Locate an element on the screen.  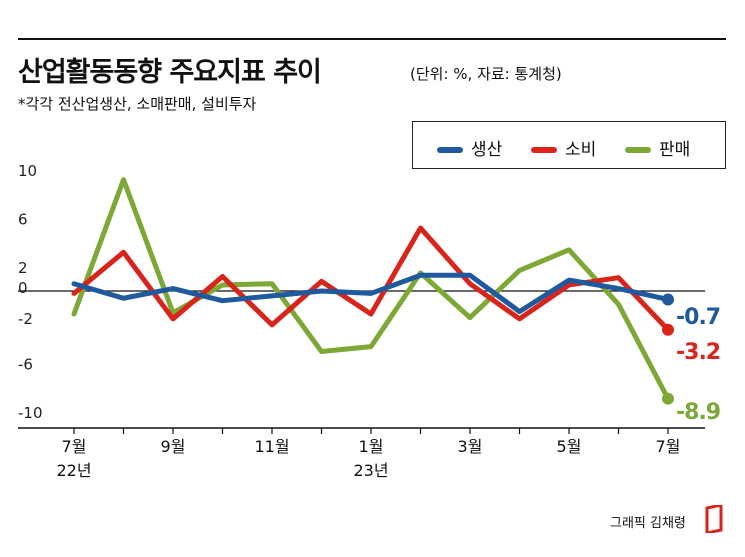
end-label-consumption: -3.2 is located at coordinates (698, 352).